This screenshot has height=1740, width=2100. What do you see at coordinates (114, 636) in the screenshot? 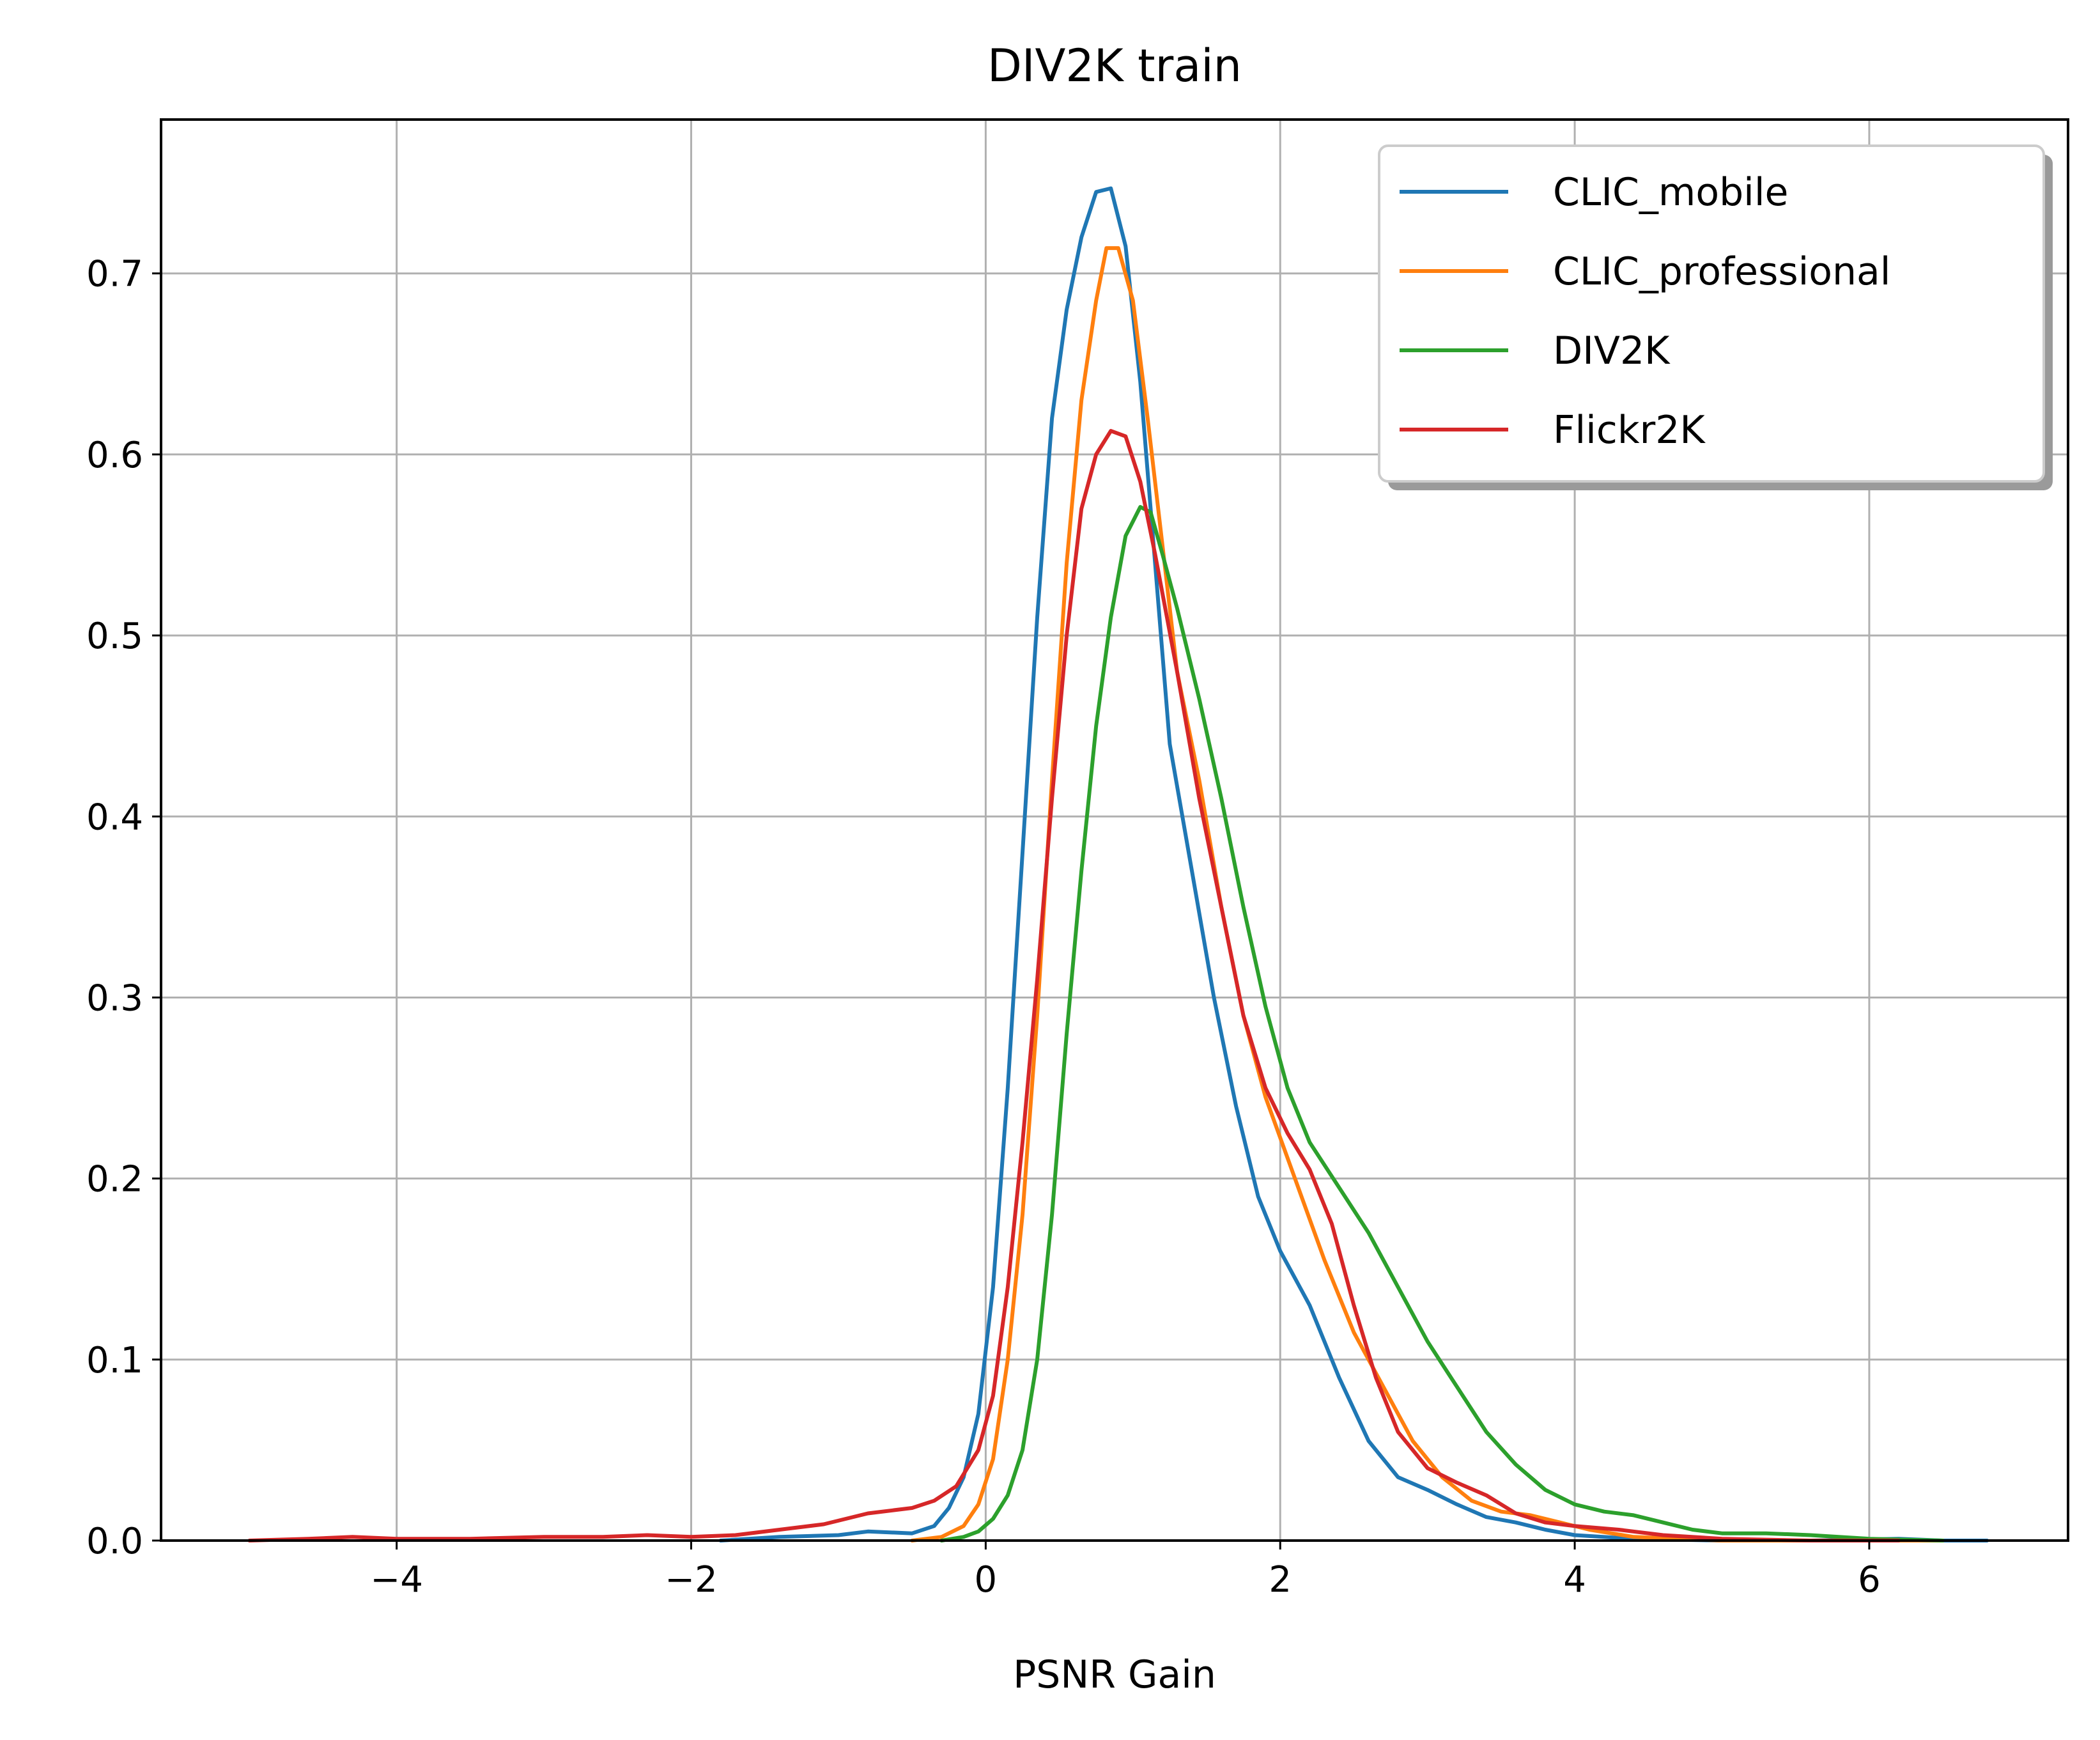
I see `y-tick-label: 0.5` at bounding box center [114, 636].